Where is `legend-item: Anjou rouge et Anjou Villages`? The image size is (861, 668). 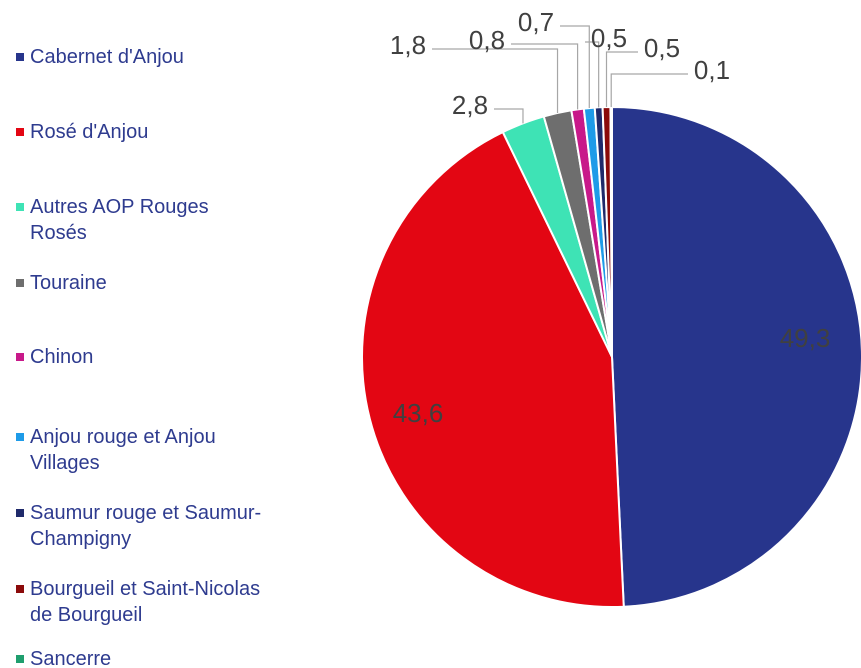
legend-item: Anjou rouge et Anjou Villages is located at coordinates (151, 450).